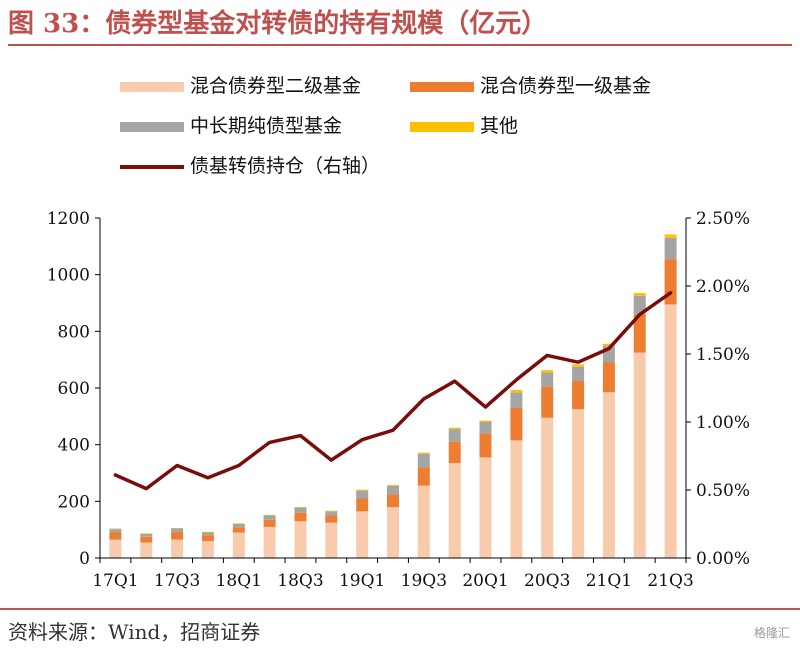 The height and width of the screenshot is (654, 800). I want to click on x-tick-label-17Q1: 17Q1, so click(115, 581).